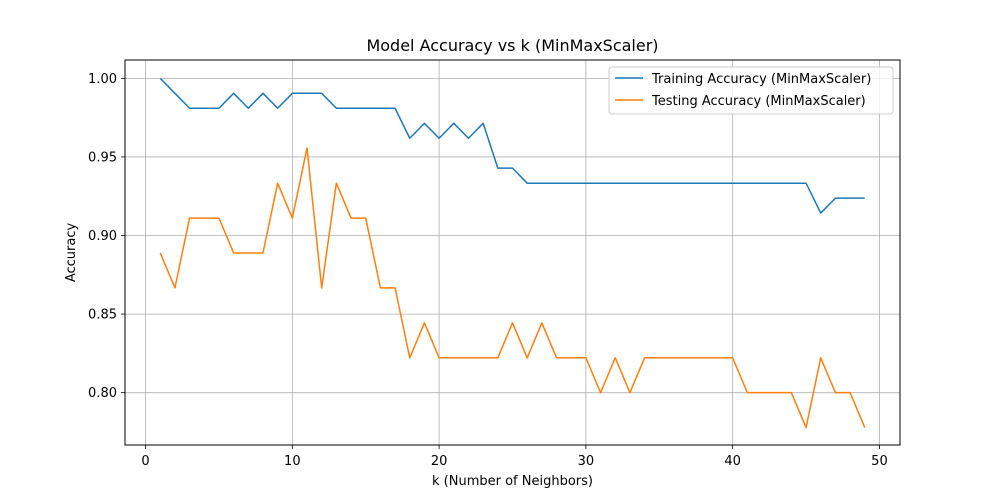 Image resolution: width=1000 pixels, height=500 pixels. Describe the element at coordinates (512, 481) in the screenshot. I see `x-axis-label: k (Number of Neighbors)` at that location.